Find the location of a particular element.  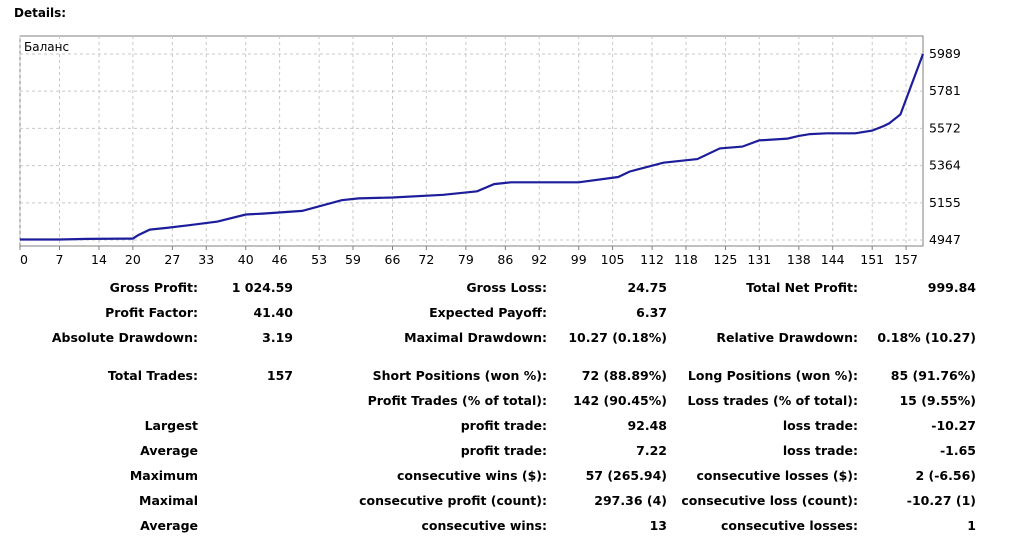

stats-row: Average profit trade: 7.22 loss trade: -1.65 is located at coordinates (512, 453).